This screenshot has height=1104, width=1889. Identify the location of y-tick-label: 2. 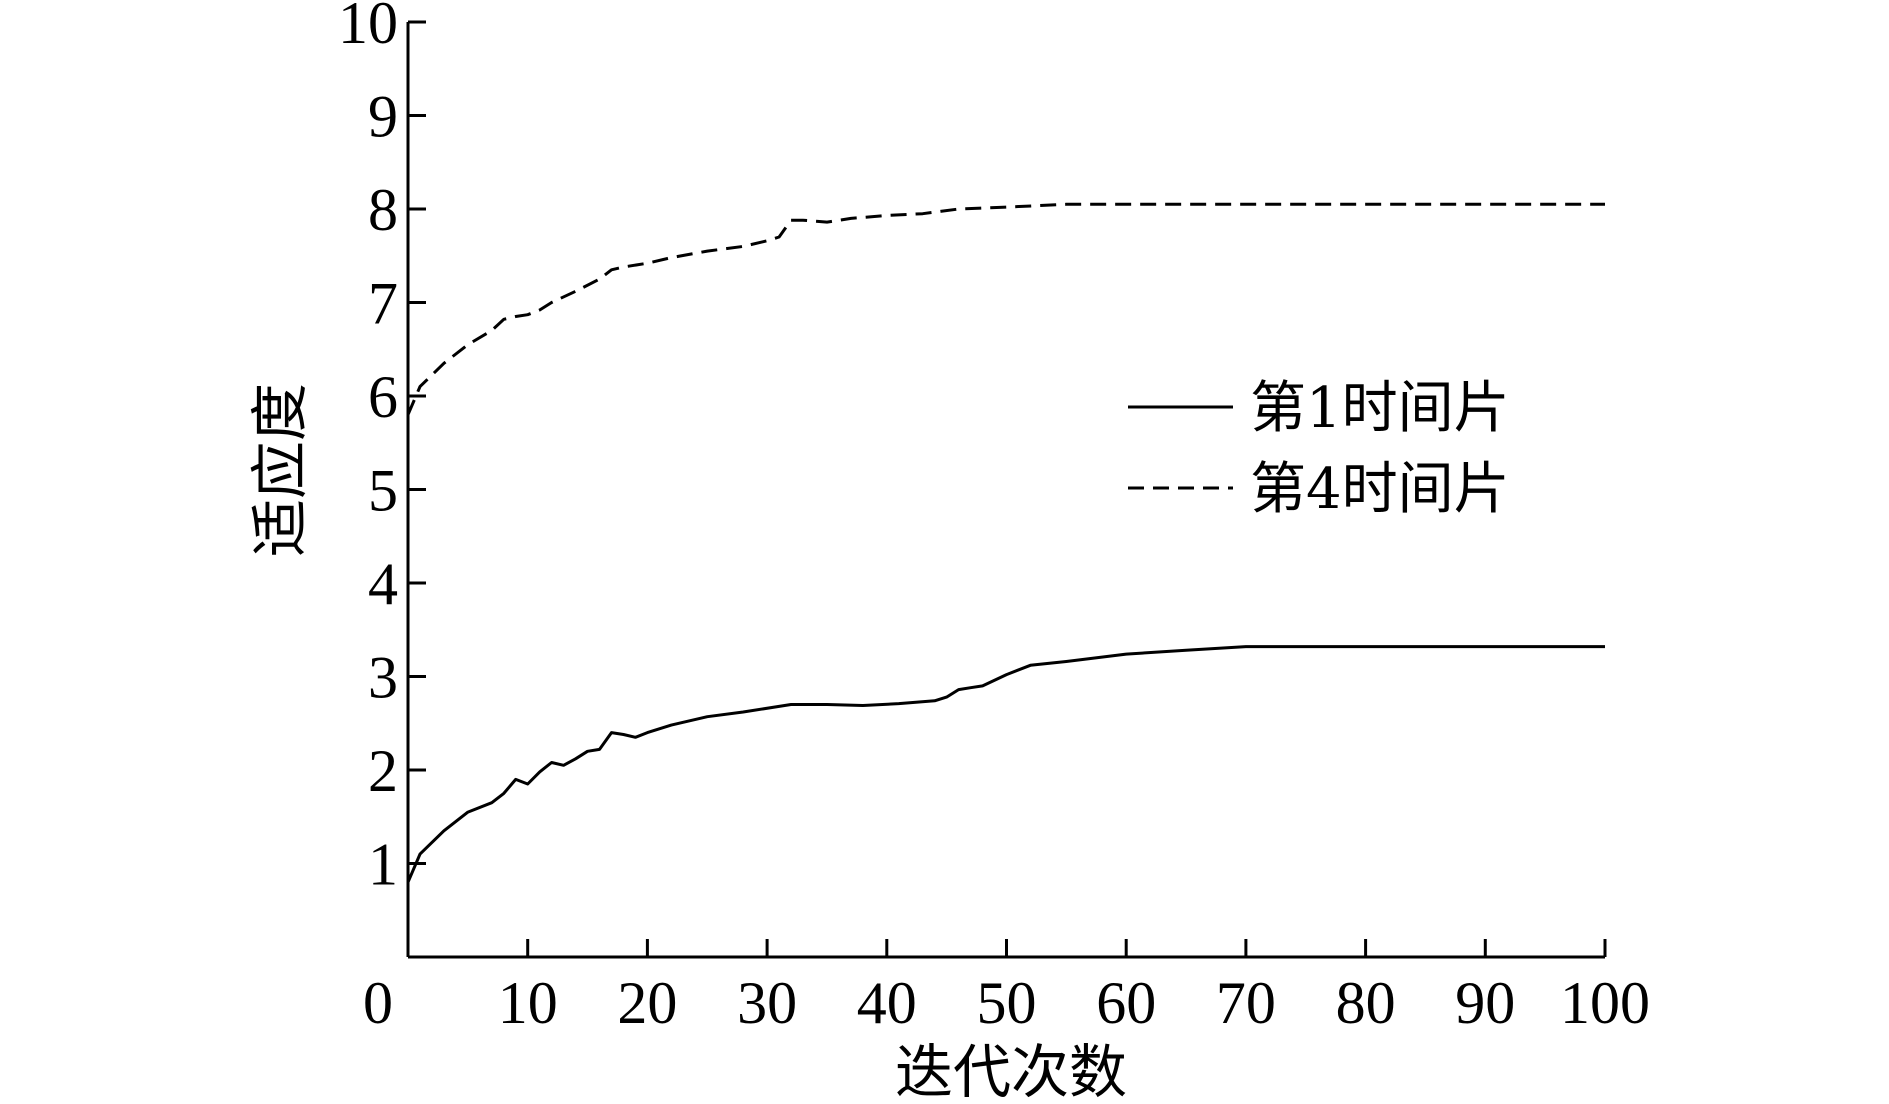
(383, 771).